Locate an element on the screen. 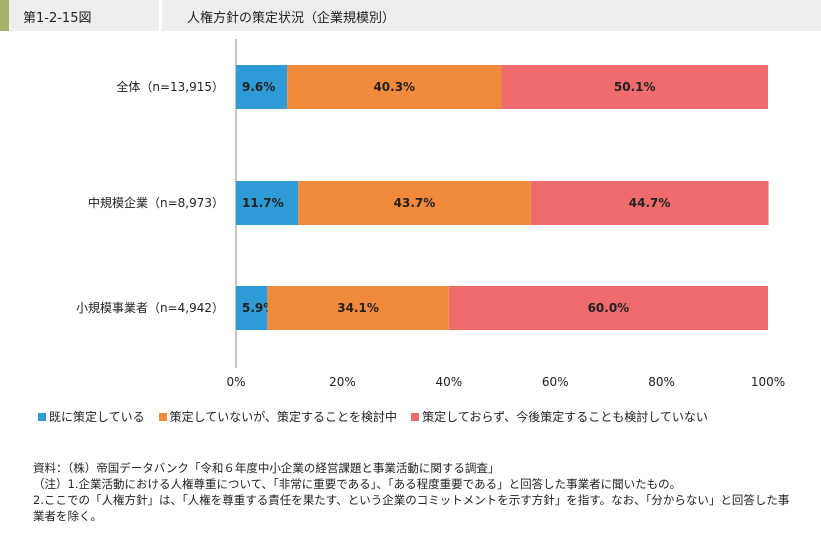 The height and width of the screenshot is (545, 821). legend-item: 策定しておらず、今後策定することも検討していない is located at coordinates (559, 416).